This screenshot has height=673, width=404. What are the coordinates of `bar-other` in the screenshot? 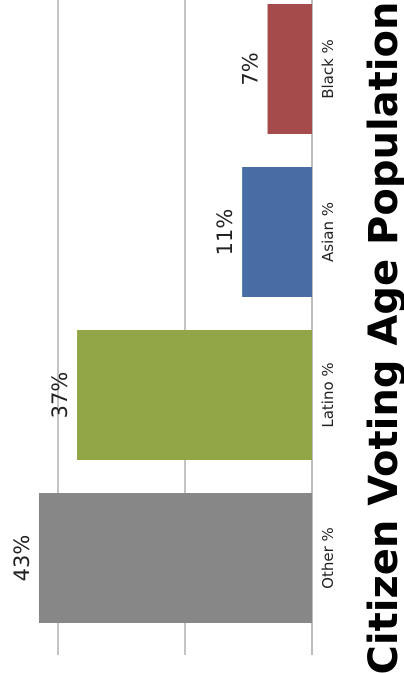 It's located at (175, 558).